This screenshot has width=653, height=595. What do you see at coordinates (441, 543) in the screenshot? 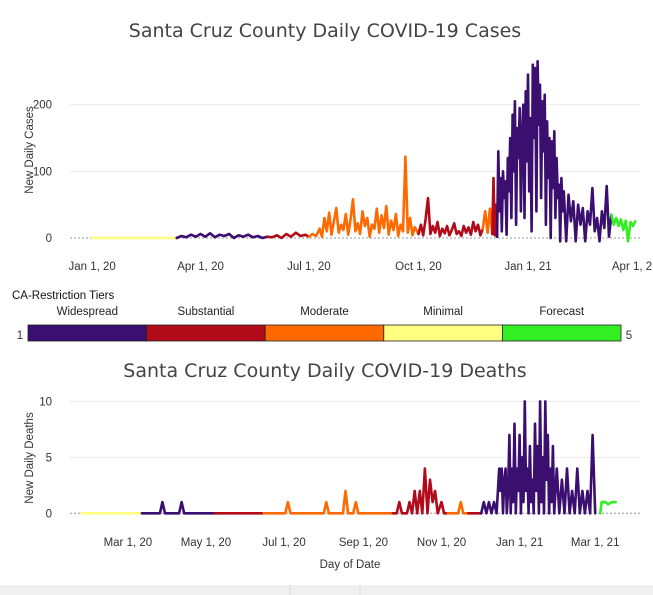
I see `x-tick-label: Nov 1, 20` at bounding box center [441, 543].